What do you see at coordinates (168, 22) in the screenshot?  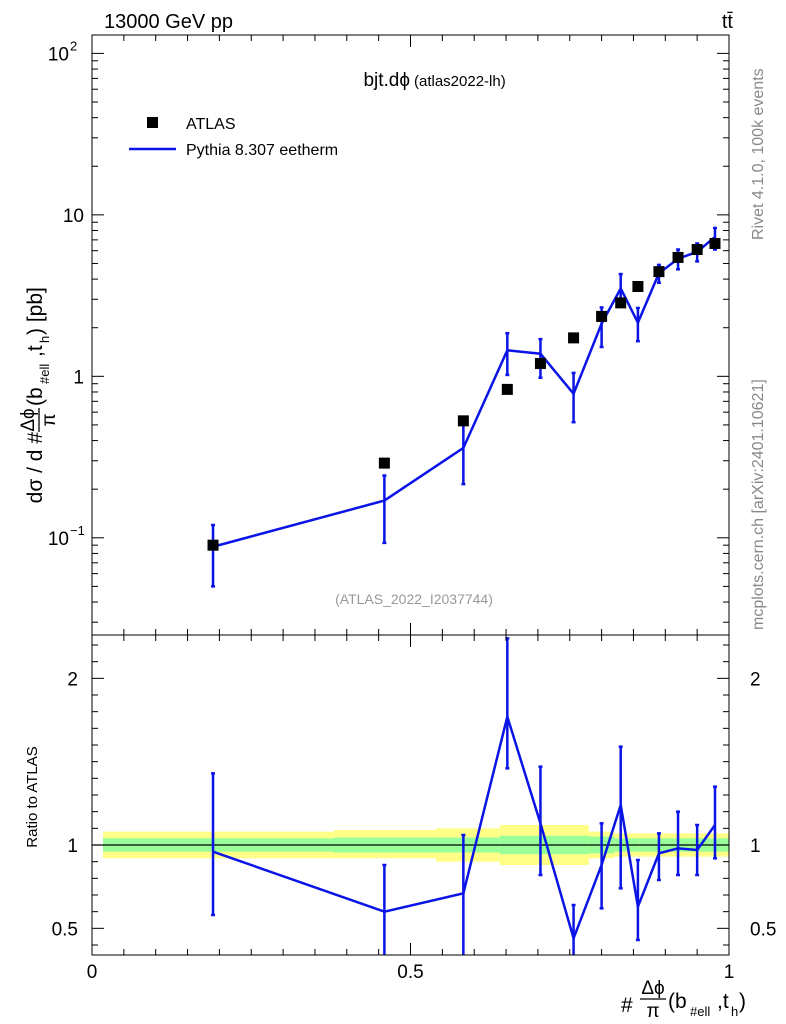 I see `energy-label: 13000 GeV pp` at bounding box center [168, 22].